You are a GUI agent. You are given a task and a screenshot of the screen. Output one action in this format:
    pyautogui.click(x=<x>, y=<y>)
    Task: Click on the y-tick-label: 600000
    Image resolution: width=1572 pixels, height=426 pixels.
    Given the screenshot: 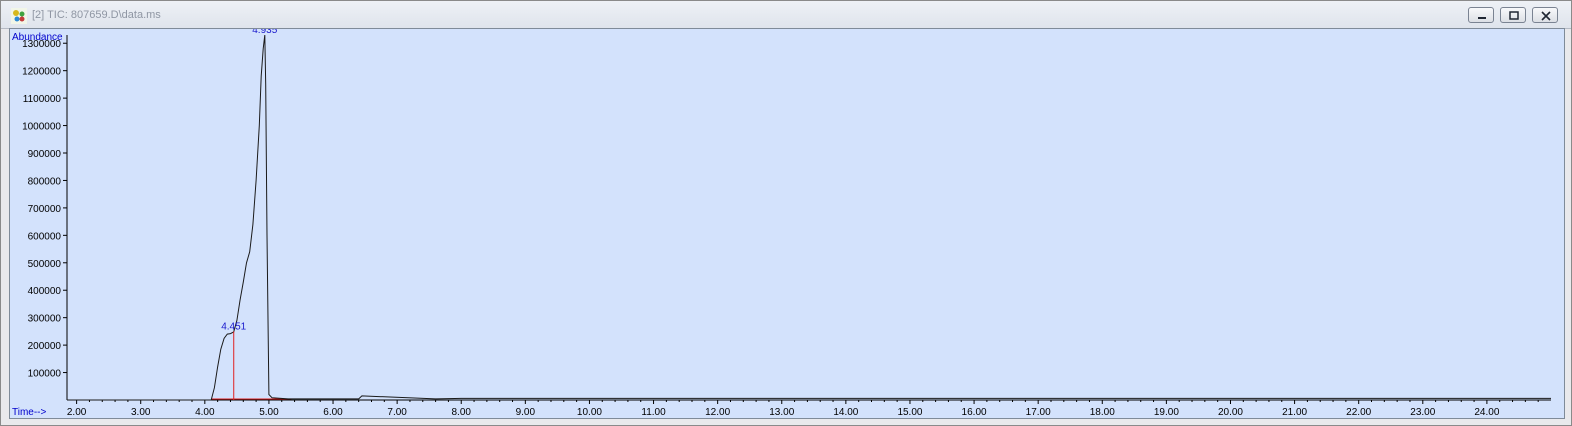 What is the action you would take?
    pyautogui.click(x=45, y=236)
    